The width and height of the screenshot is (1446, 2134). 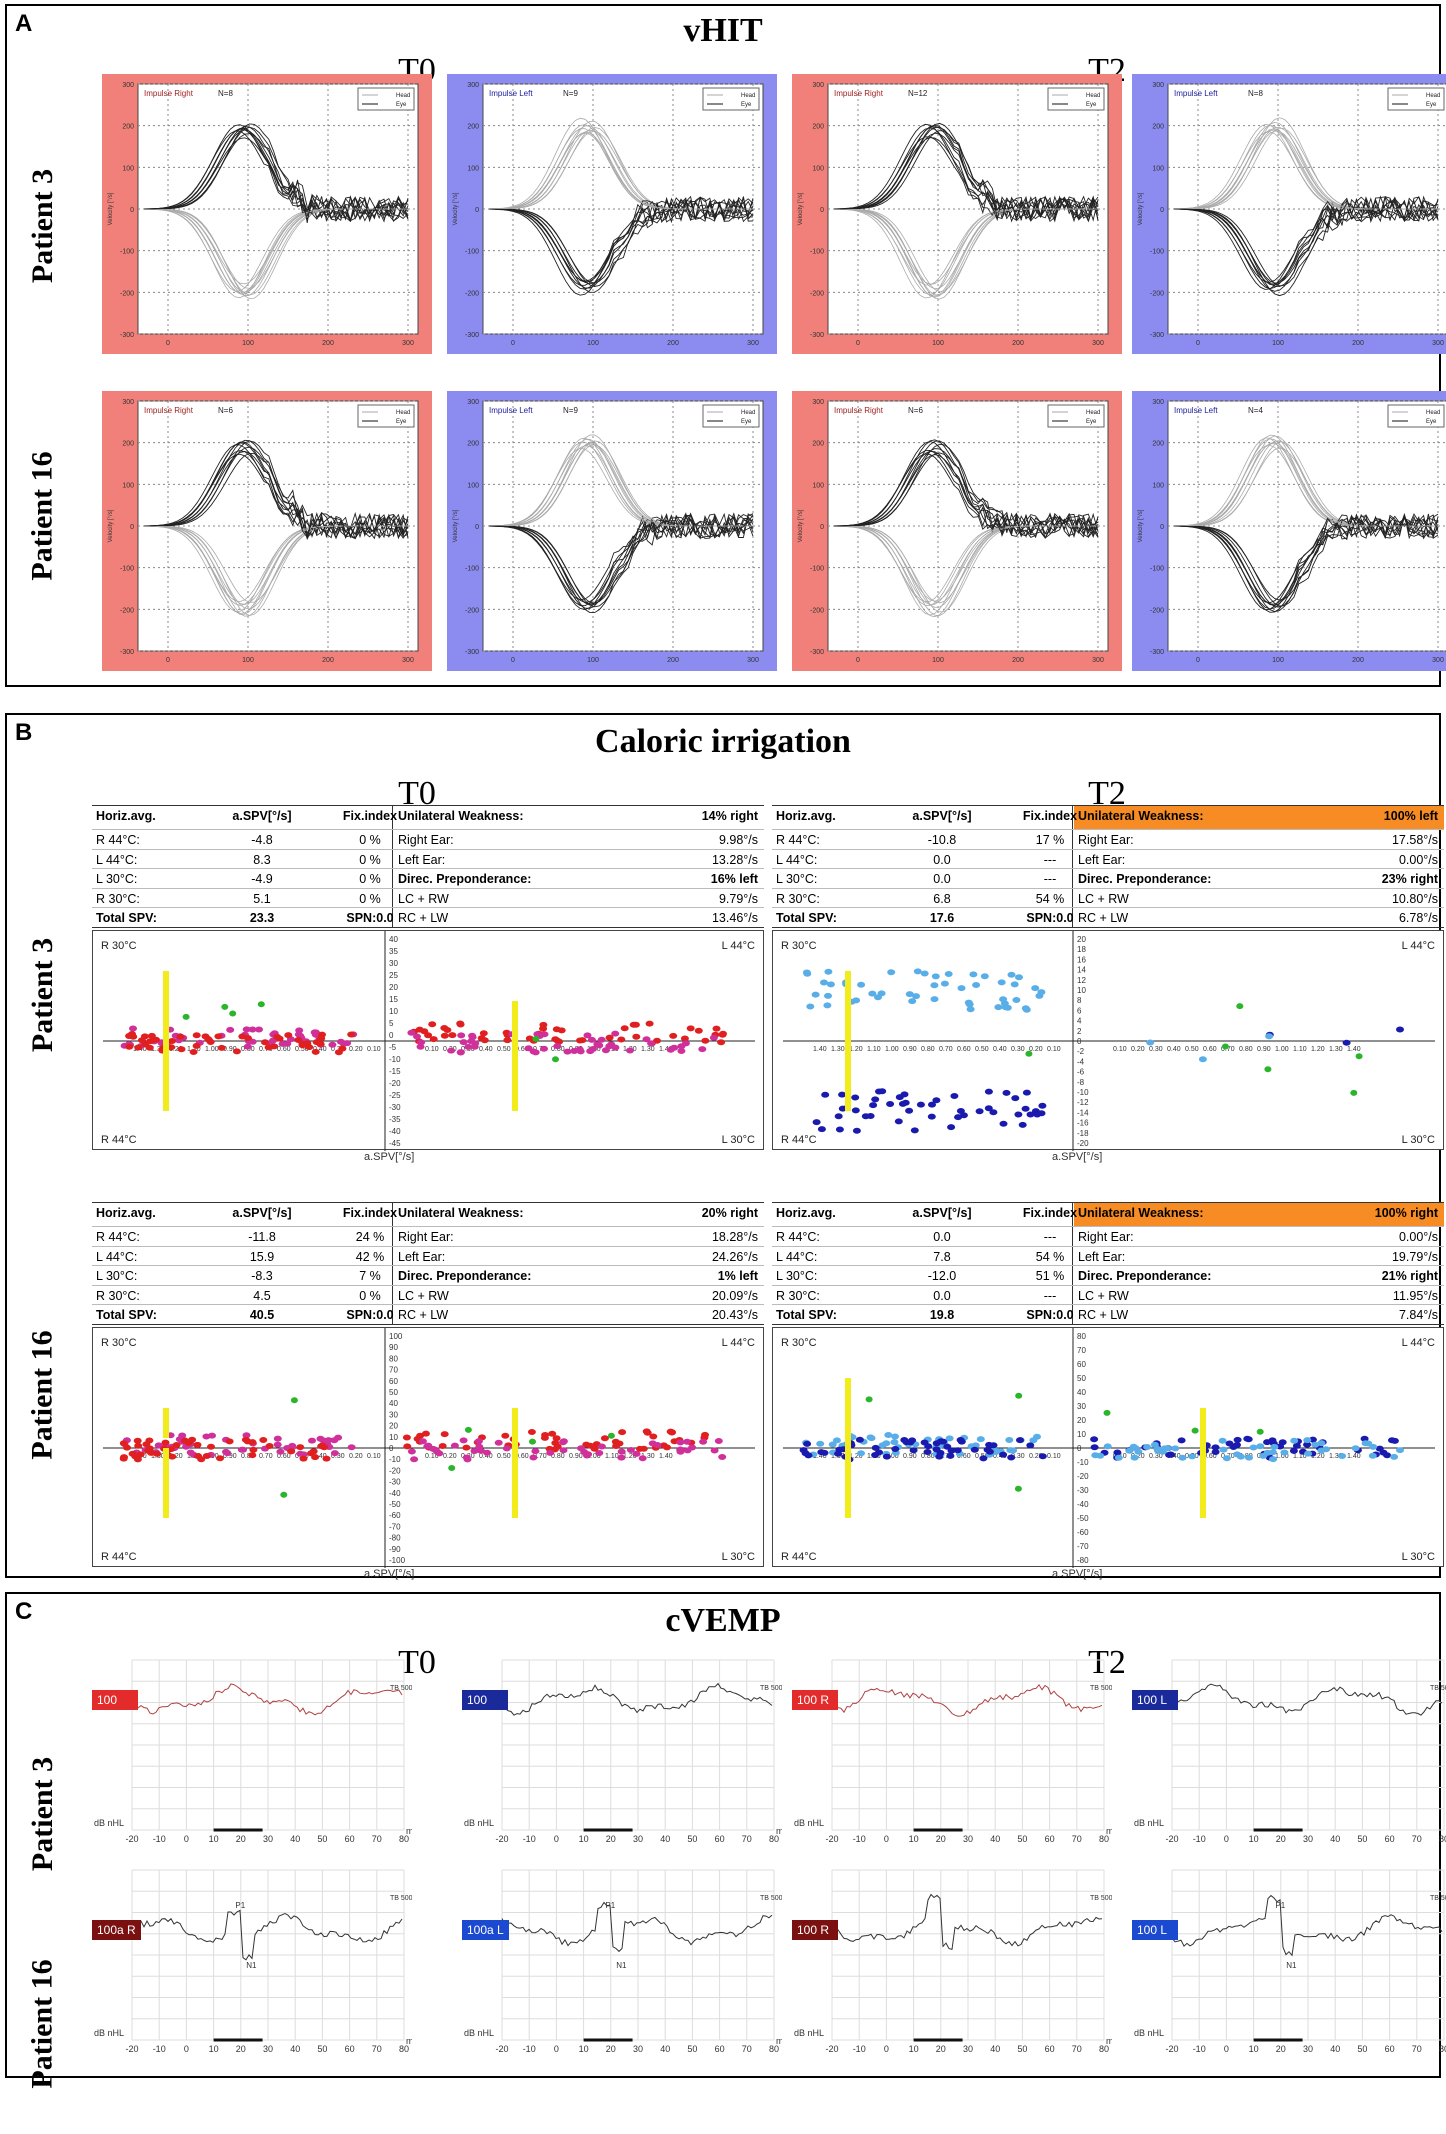 What do you see at coordinates (815, 1700) in the screenshot?
I see `cvemp-stim-tag: 100 R` at bounding box center [815, 1700].